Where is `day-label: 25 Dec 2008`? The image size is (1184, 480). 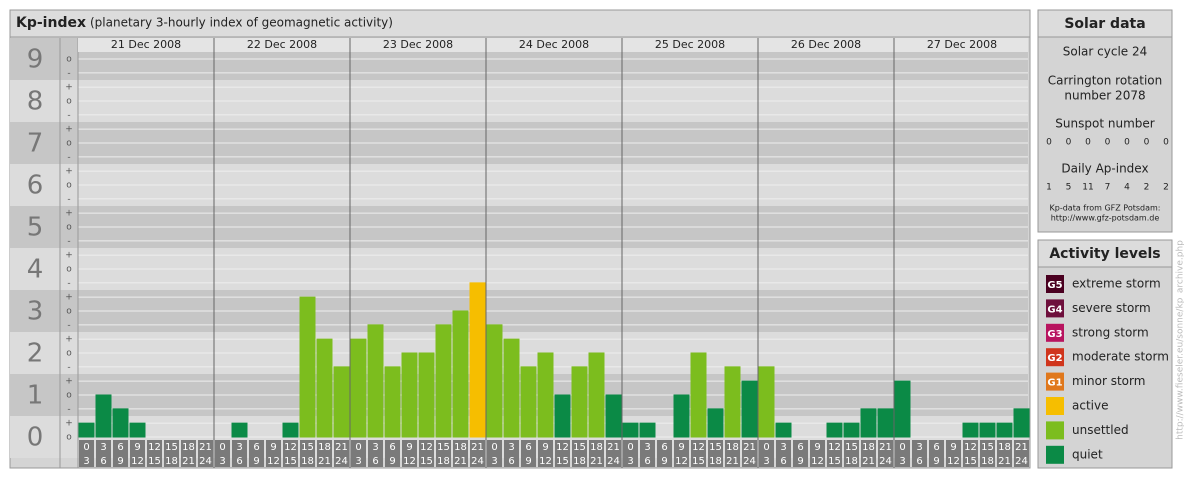 day-label: 25 Dec 2008 is located at coordinates (690, 44).